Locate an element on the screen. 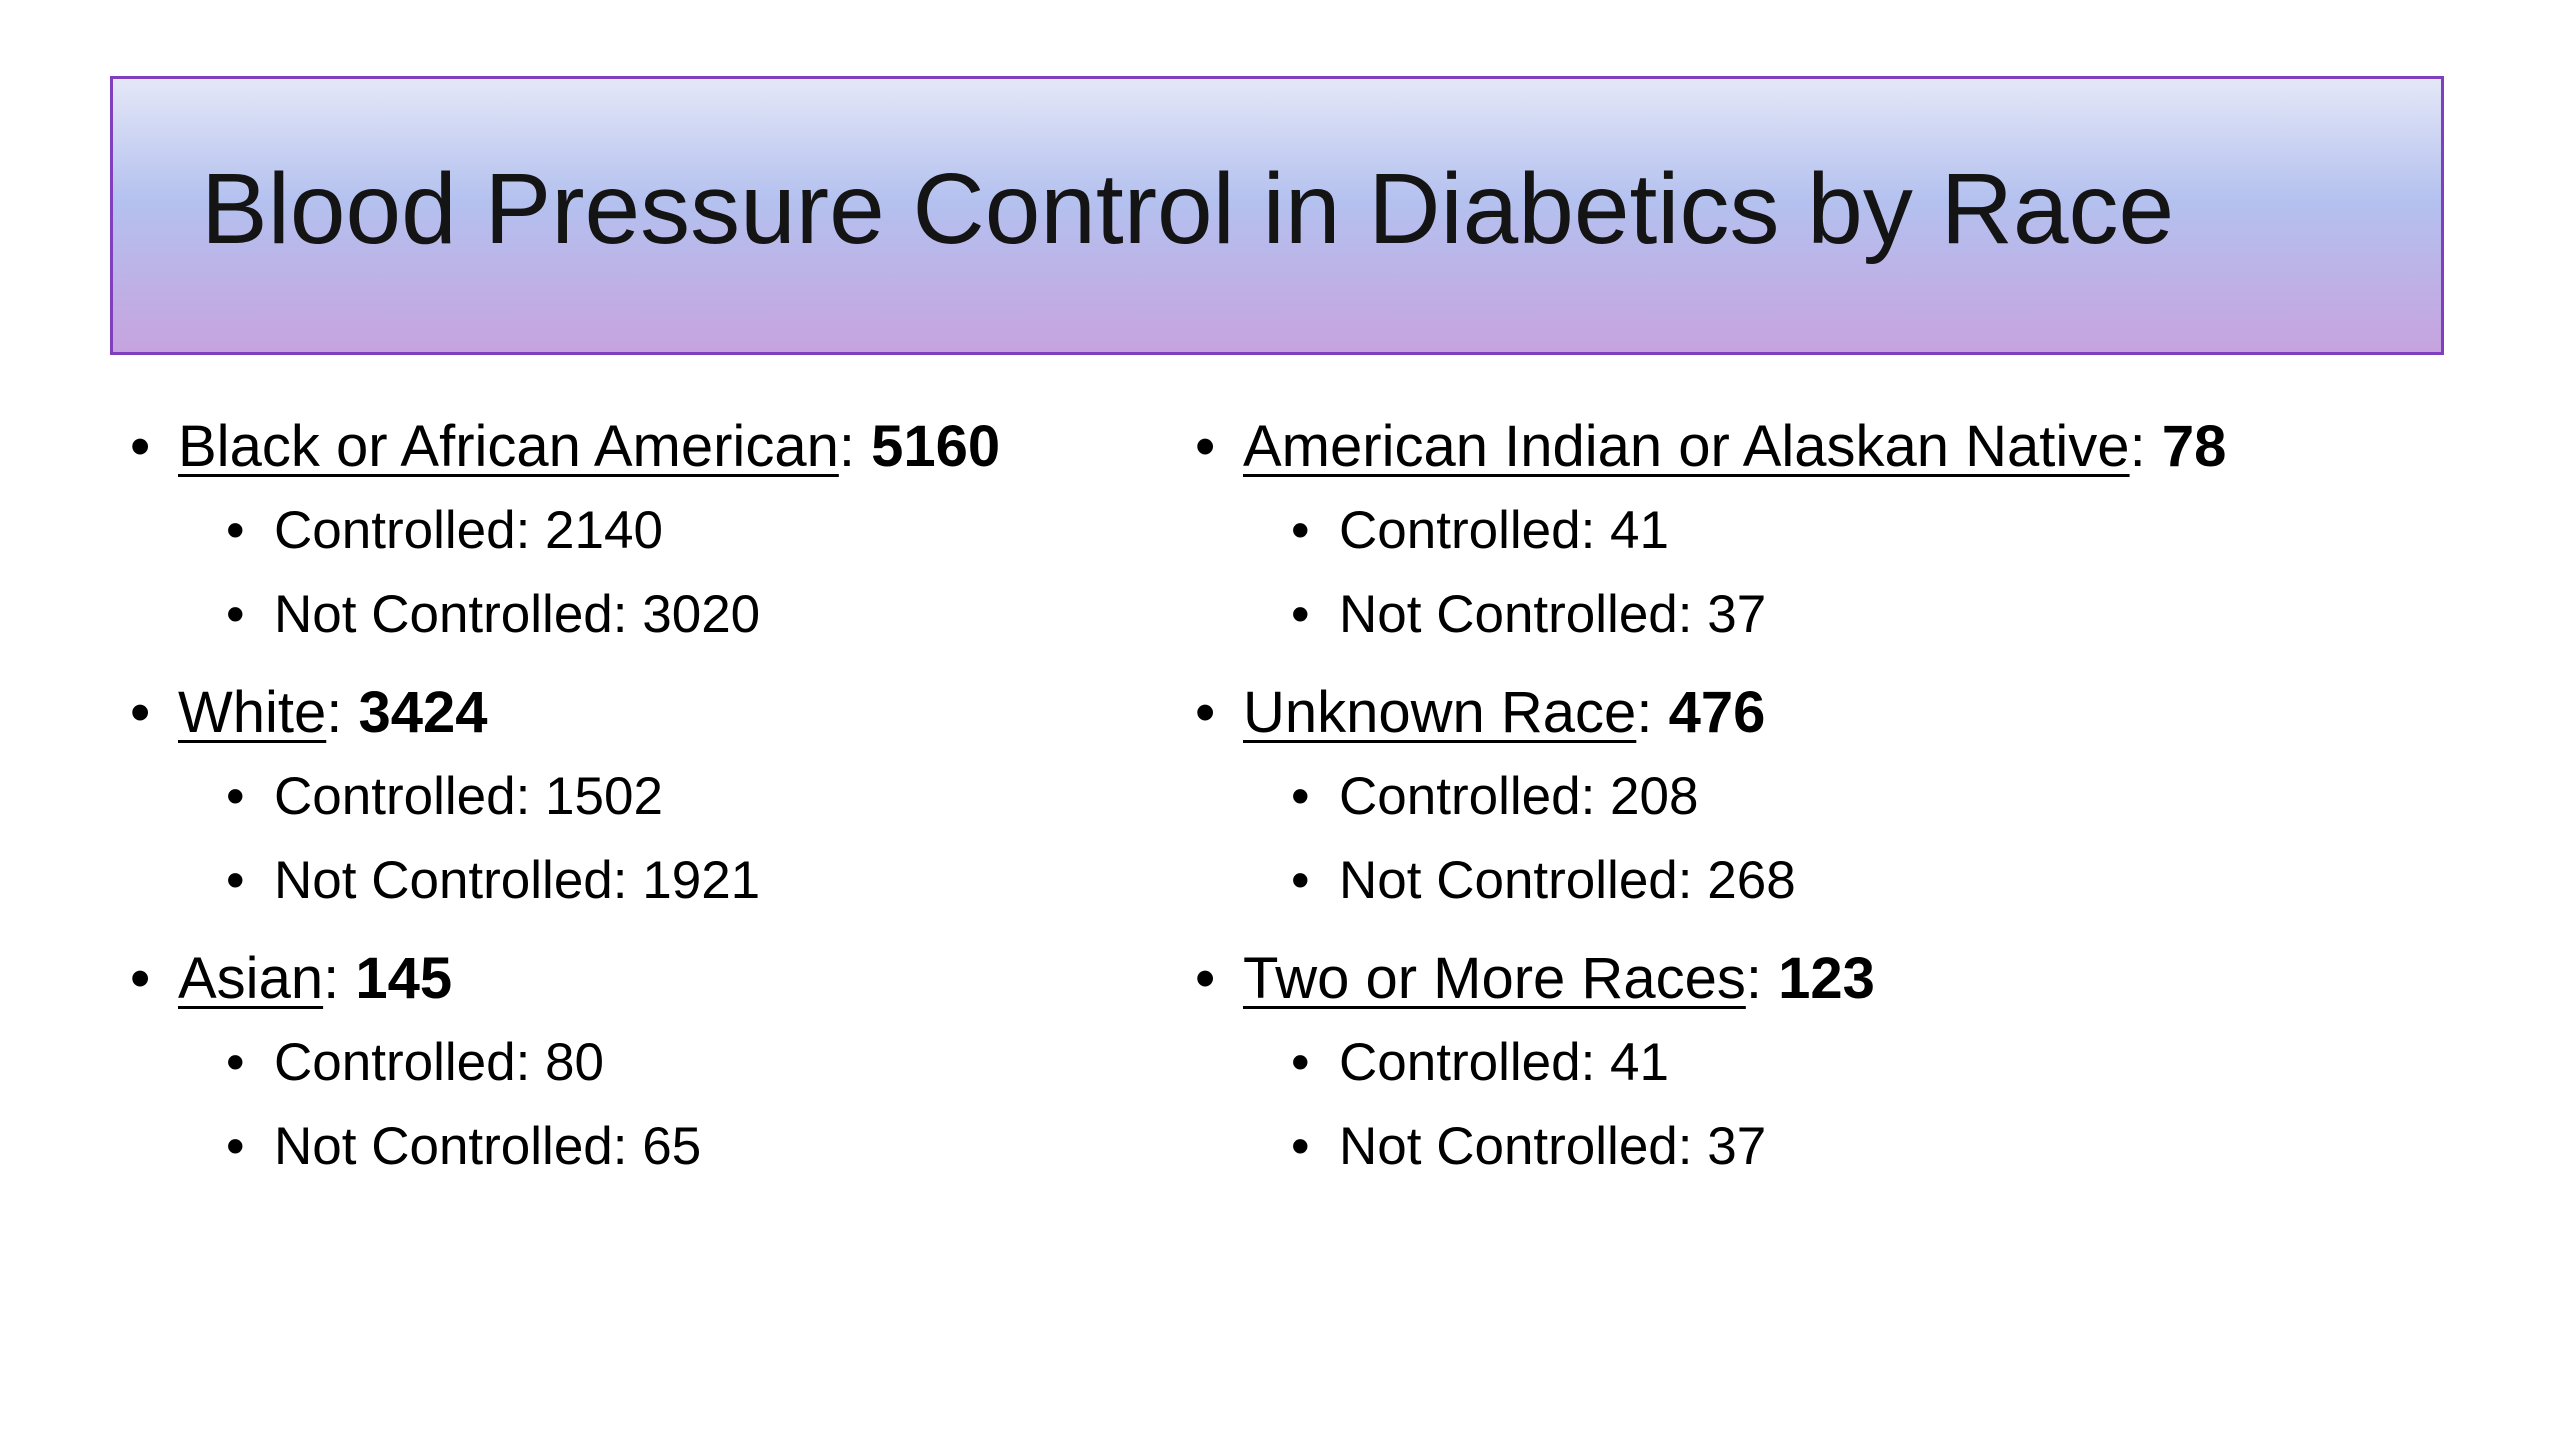  race-total: 145 is located at coordinates (404, 978).